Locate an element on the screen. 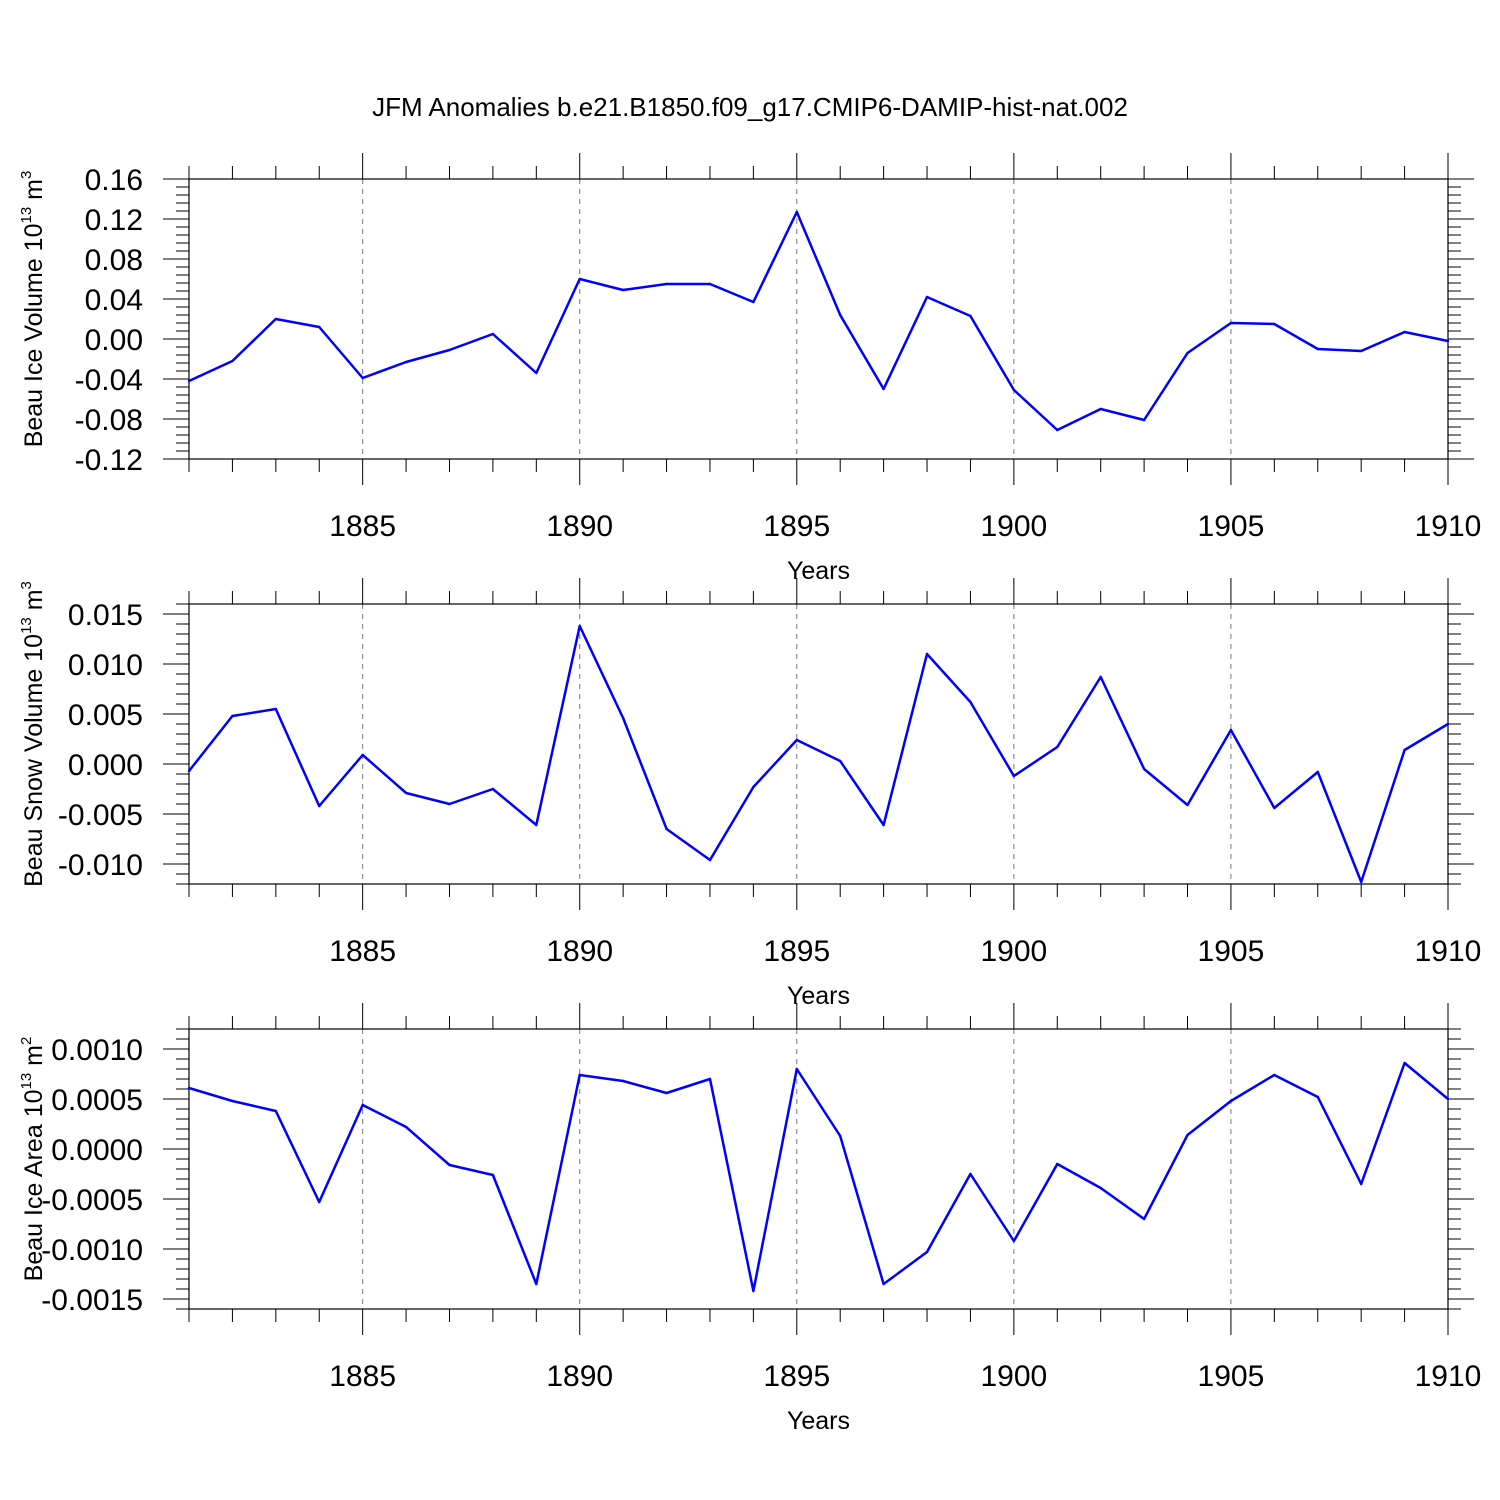 The image size is (1500, 1500). y-tick-label: -0.010 is located at coordinates (100, 865).